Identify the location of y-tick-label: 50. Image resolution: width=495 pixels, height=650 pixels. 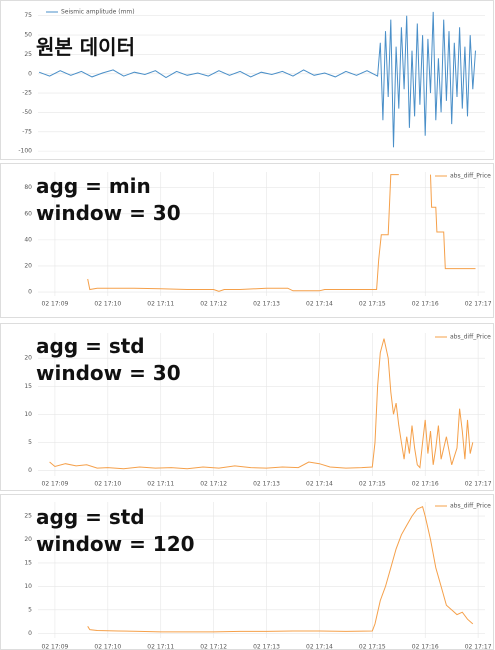
(28, 35).